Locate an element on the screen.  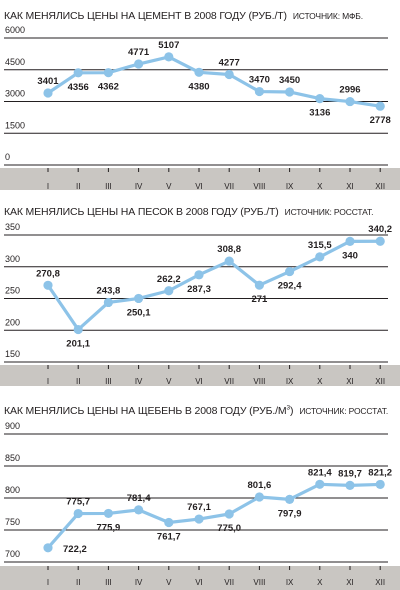
cement-data-label: 2778 is located at coordinates (380, 120).